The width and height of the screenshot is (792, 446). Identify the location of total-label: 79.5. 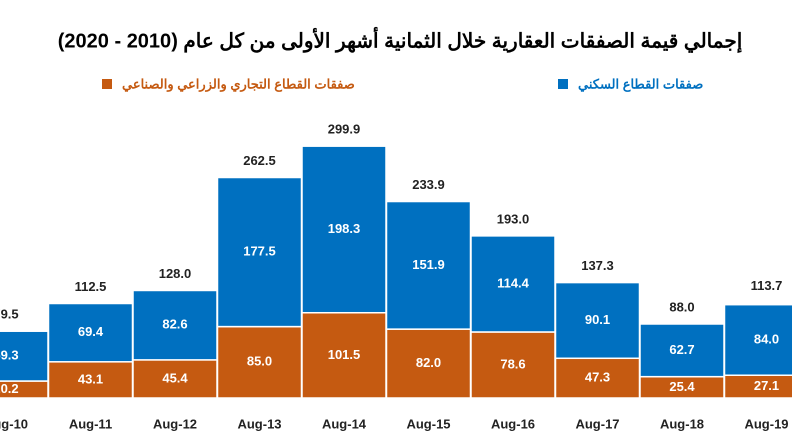
(9, 314).